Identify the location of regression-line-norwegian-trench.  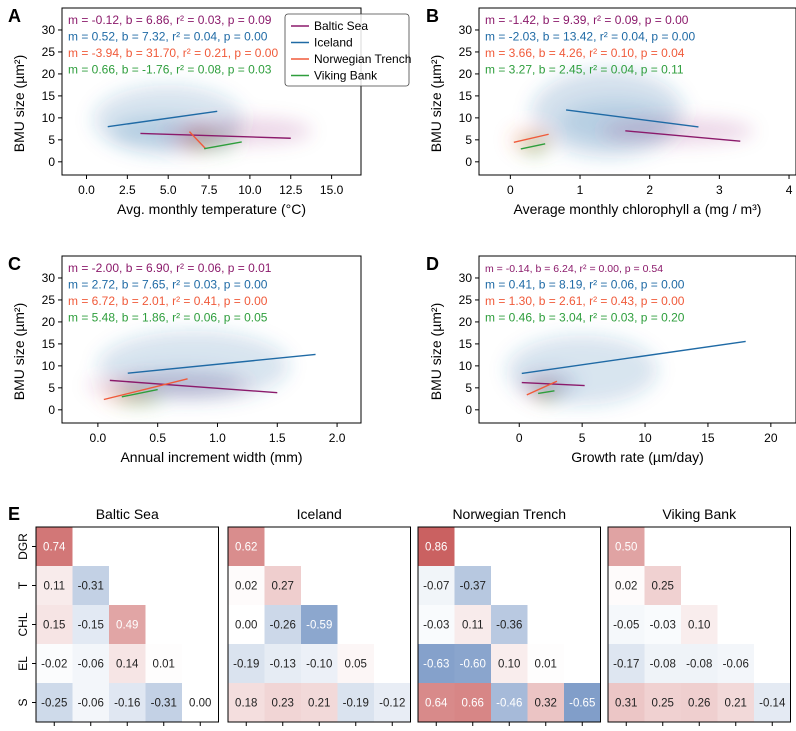
(542, 388).